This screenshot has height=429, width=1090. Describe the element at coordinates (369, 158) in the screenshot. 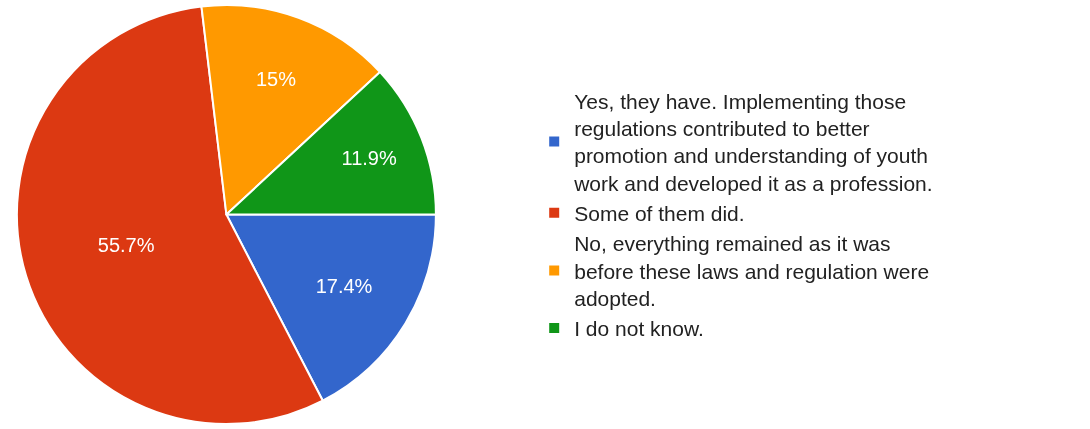

I see `data-label: 11.9%` at that location.